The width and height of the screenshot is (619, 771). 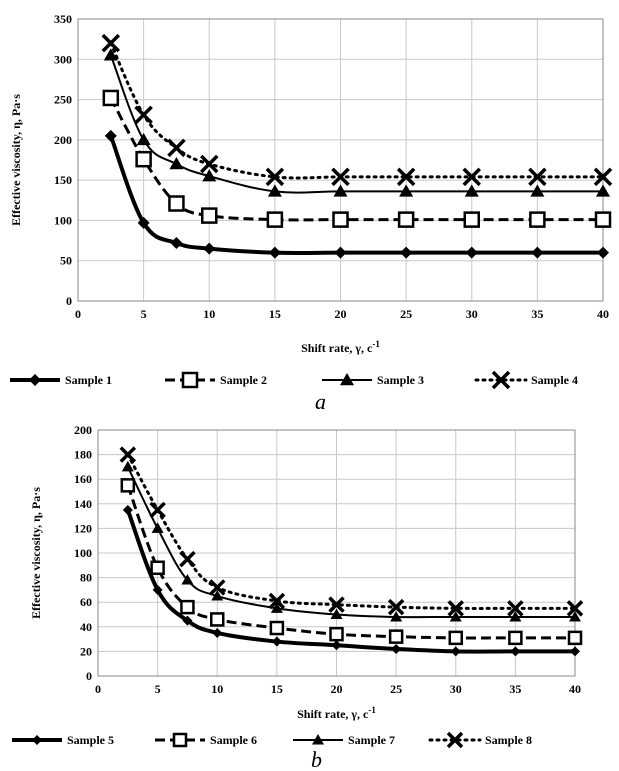 What do you see at coordinates (61, 380) in the screenshot?
I see `legend-item: Sample 1` at bounding box center [61, 380].